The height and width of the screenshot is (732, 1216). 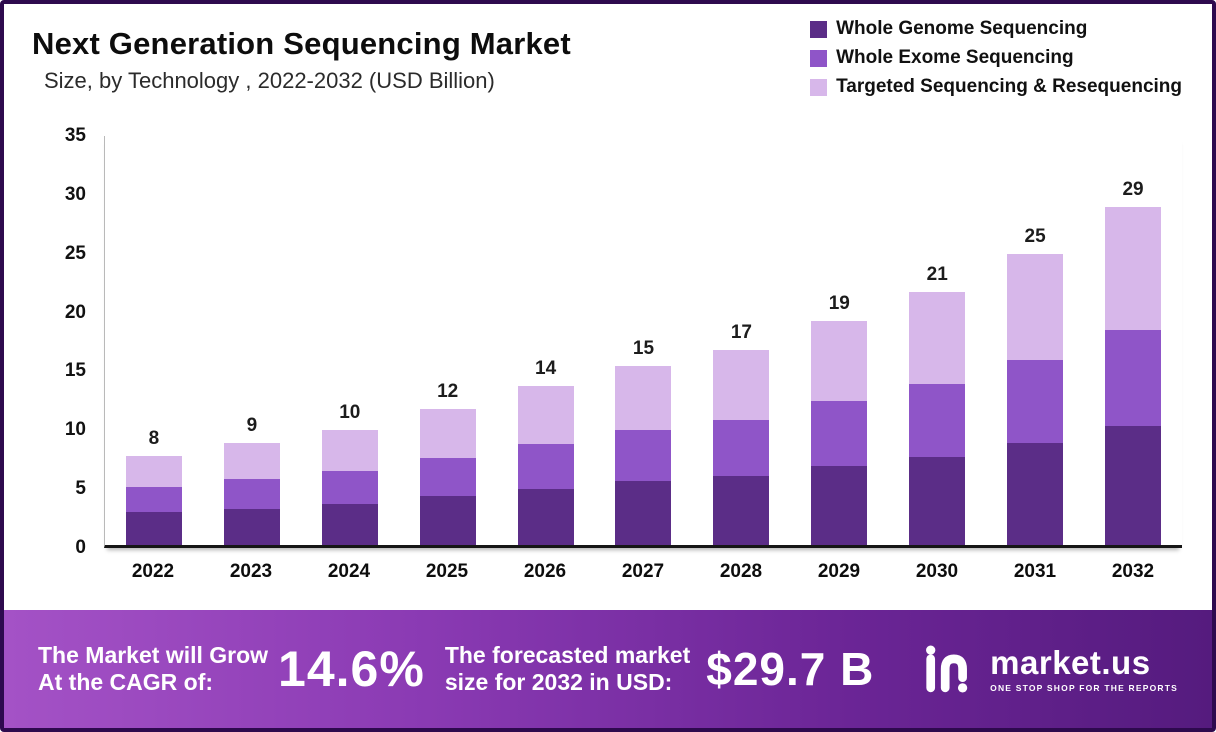 I want to click on bar-total-label: 29, so click(x=1133, y=190).